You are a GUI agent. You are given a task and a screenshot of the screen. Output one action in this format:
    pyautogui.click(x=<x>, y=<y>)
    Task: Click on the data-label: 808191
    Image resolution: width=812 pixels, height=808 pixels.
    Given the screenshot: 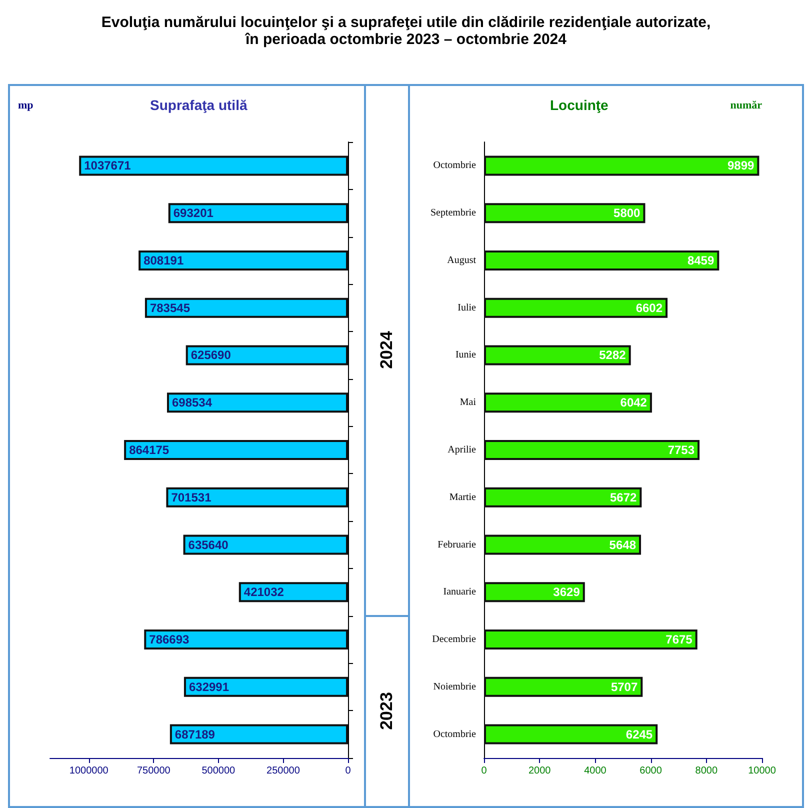 What is the action you would take?
    pyautogui.click(x=164, y=260)
    